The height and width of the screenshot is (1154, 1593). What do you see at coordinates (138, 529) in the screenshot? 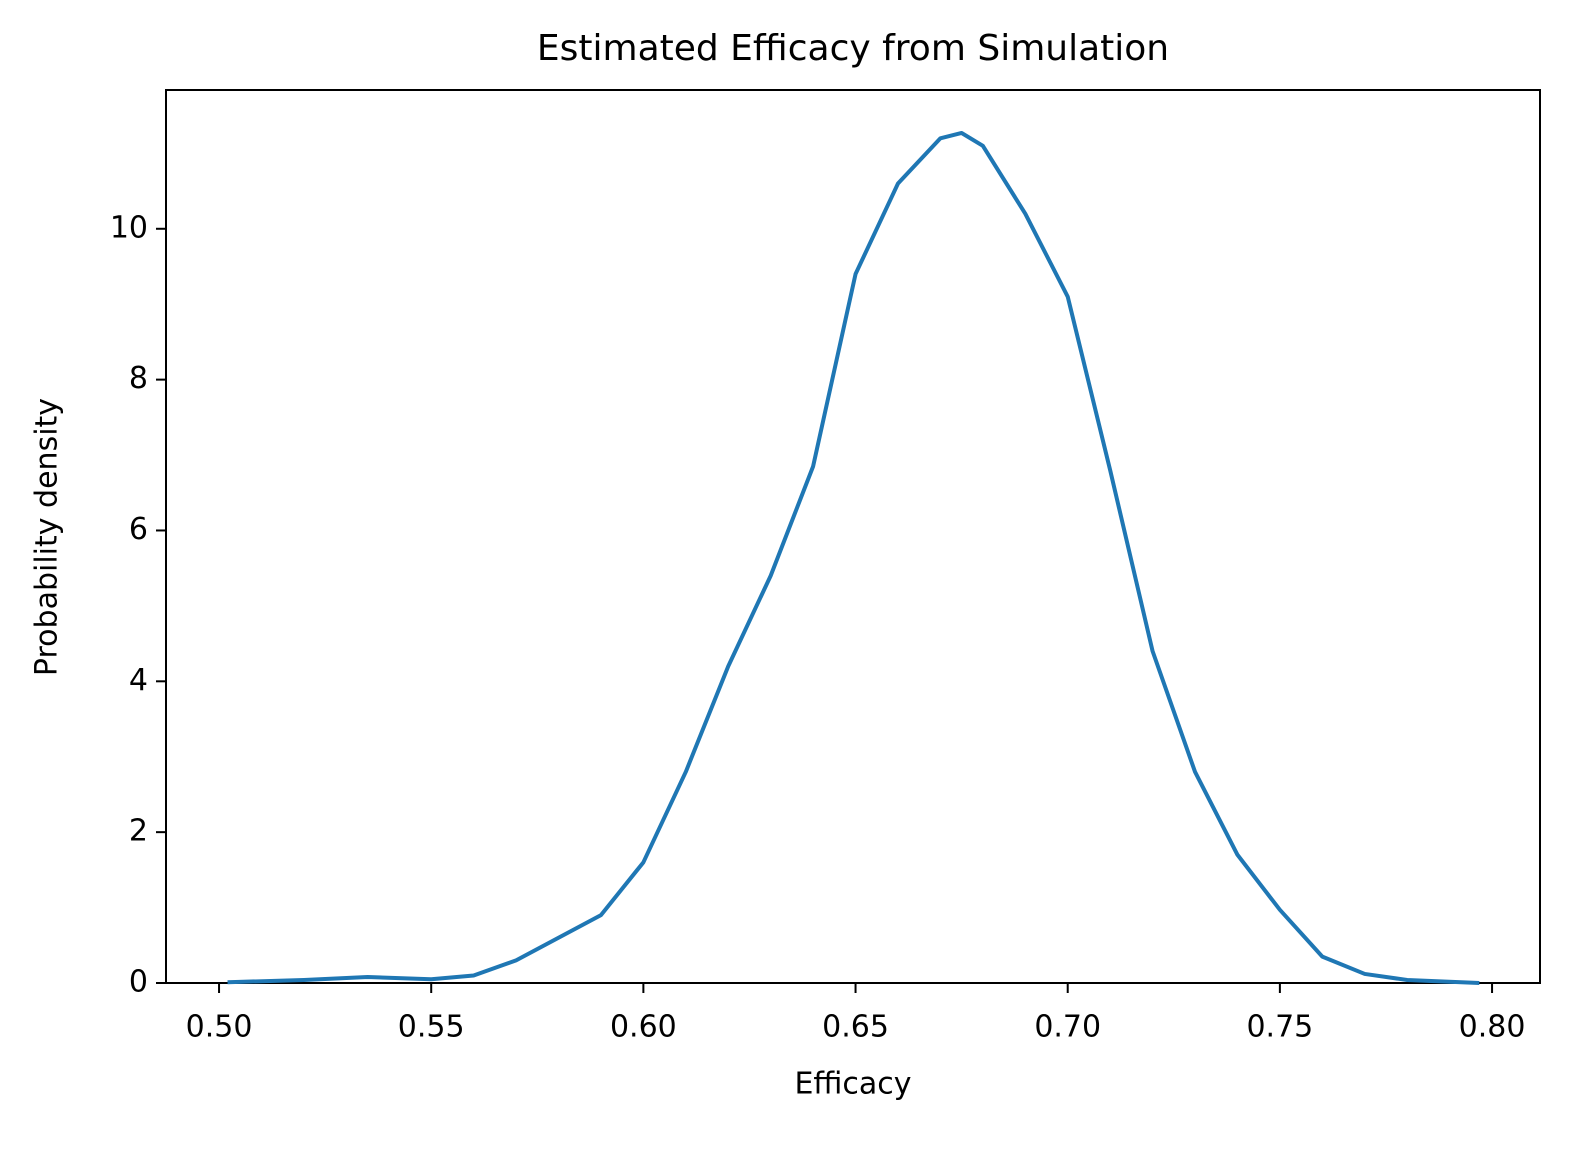
I see `y-tick-label: 6` at bounding box center [138, 529].